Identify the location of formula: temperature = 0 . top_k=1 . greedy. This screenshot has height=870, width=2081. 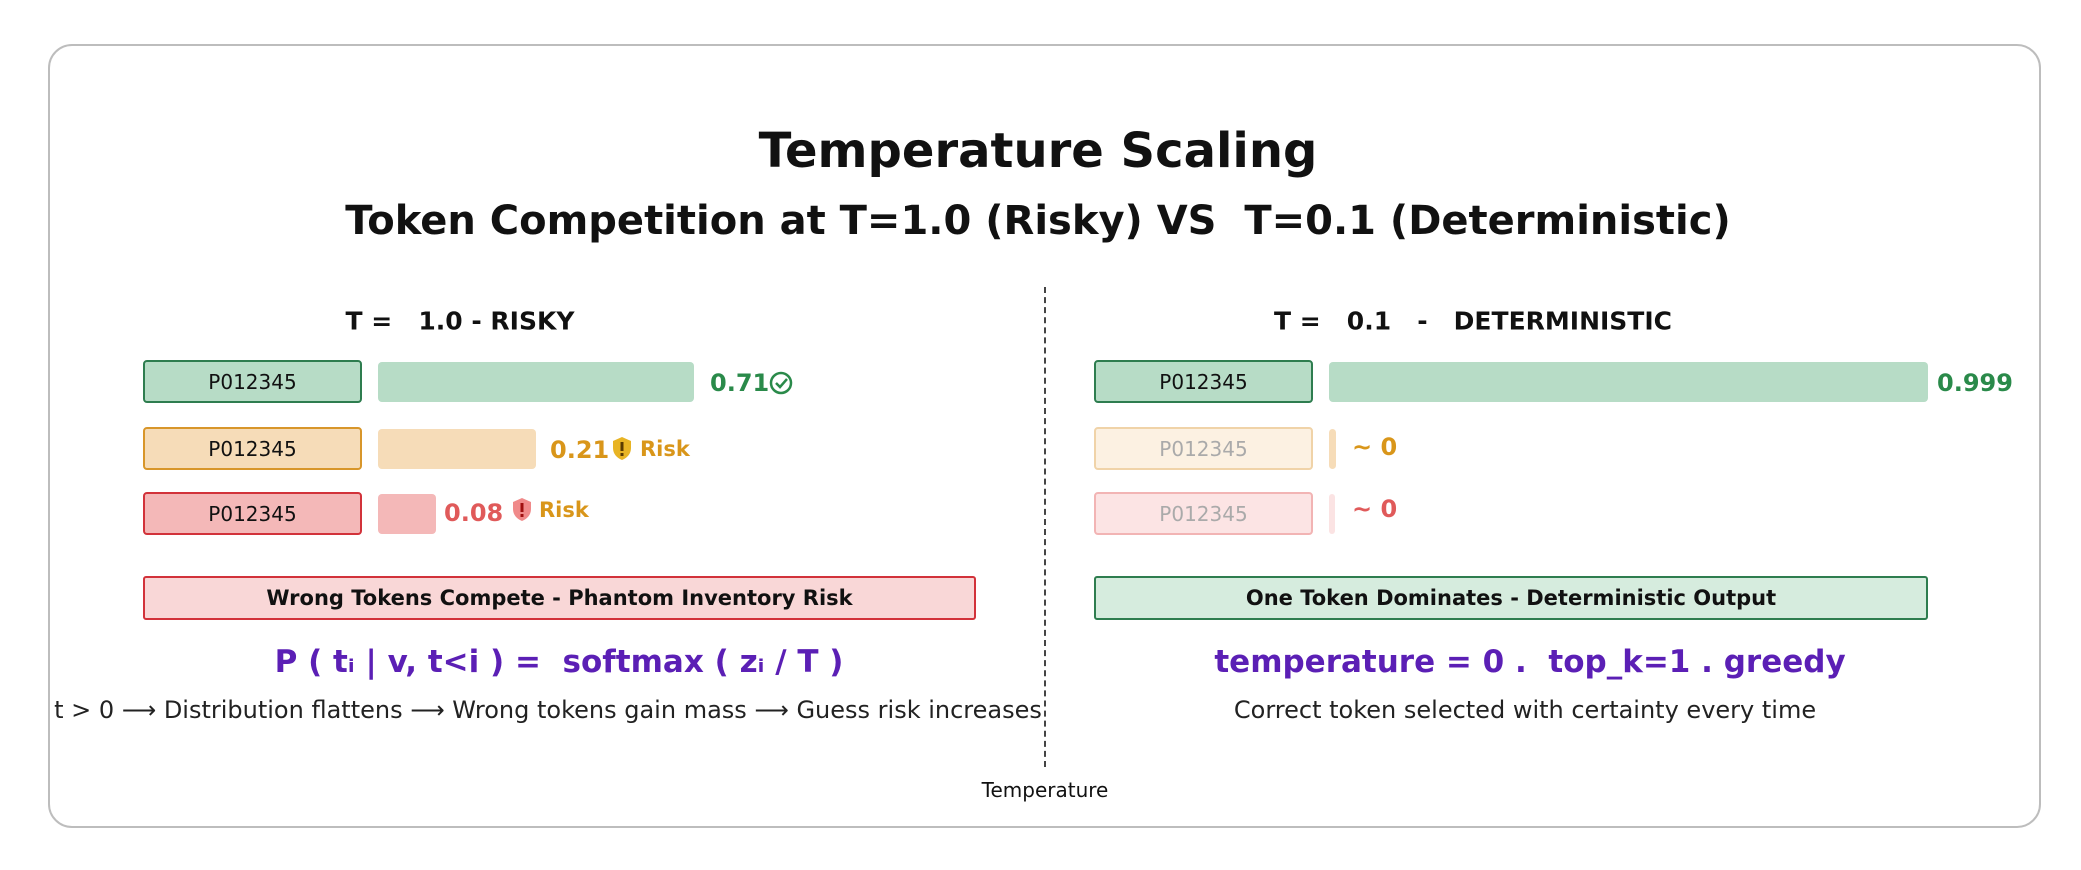
(1530, 662).